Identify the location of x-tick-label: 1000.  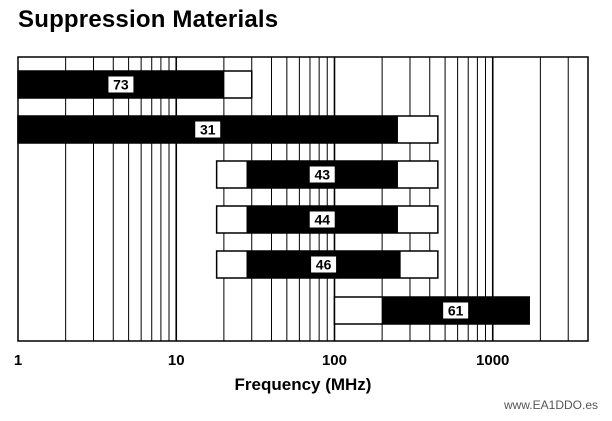
(492, 360).